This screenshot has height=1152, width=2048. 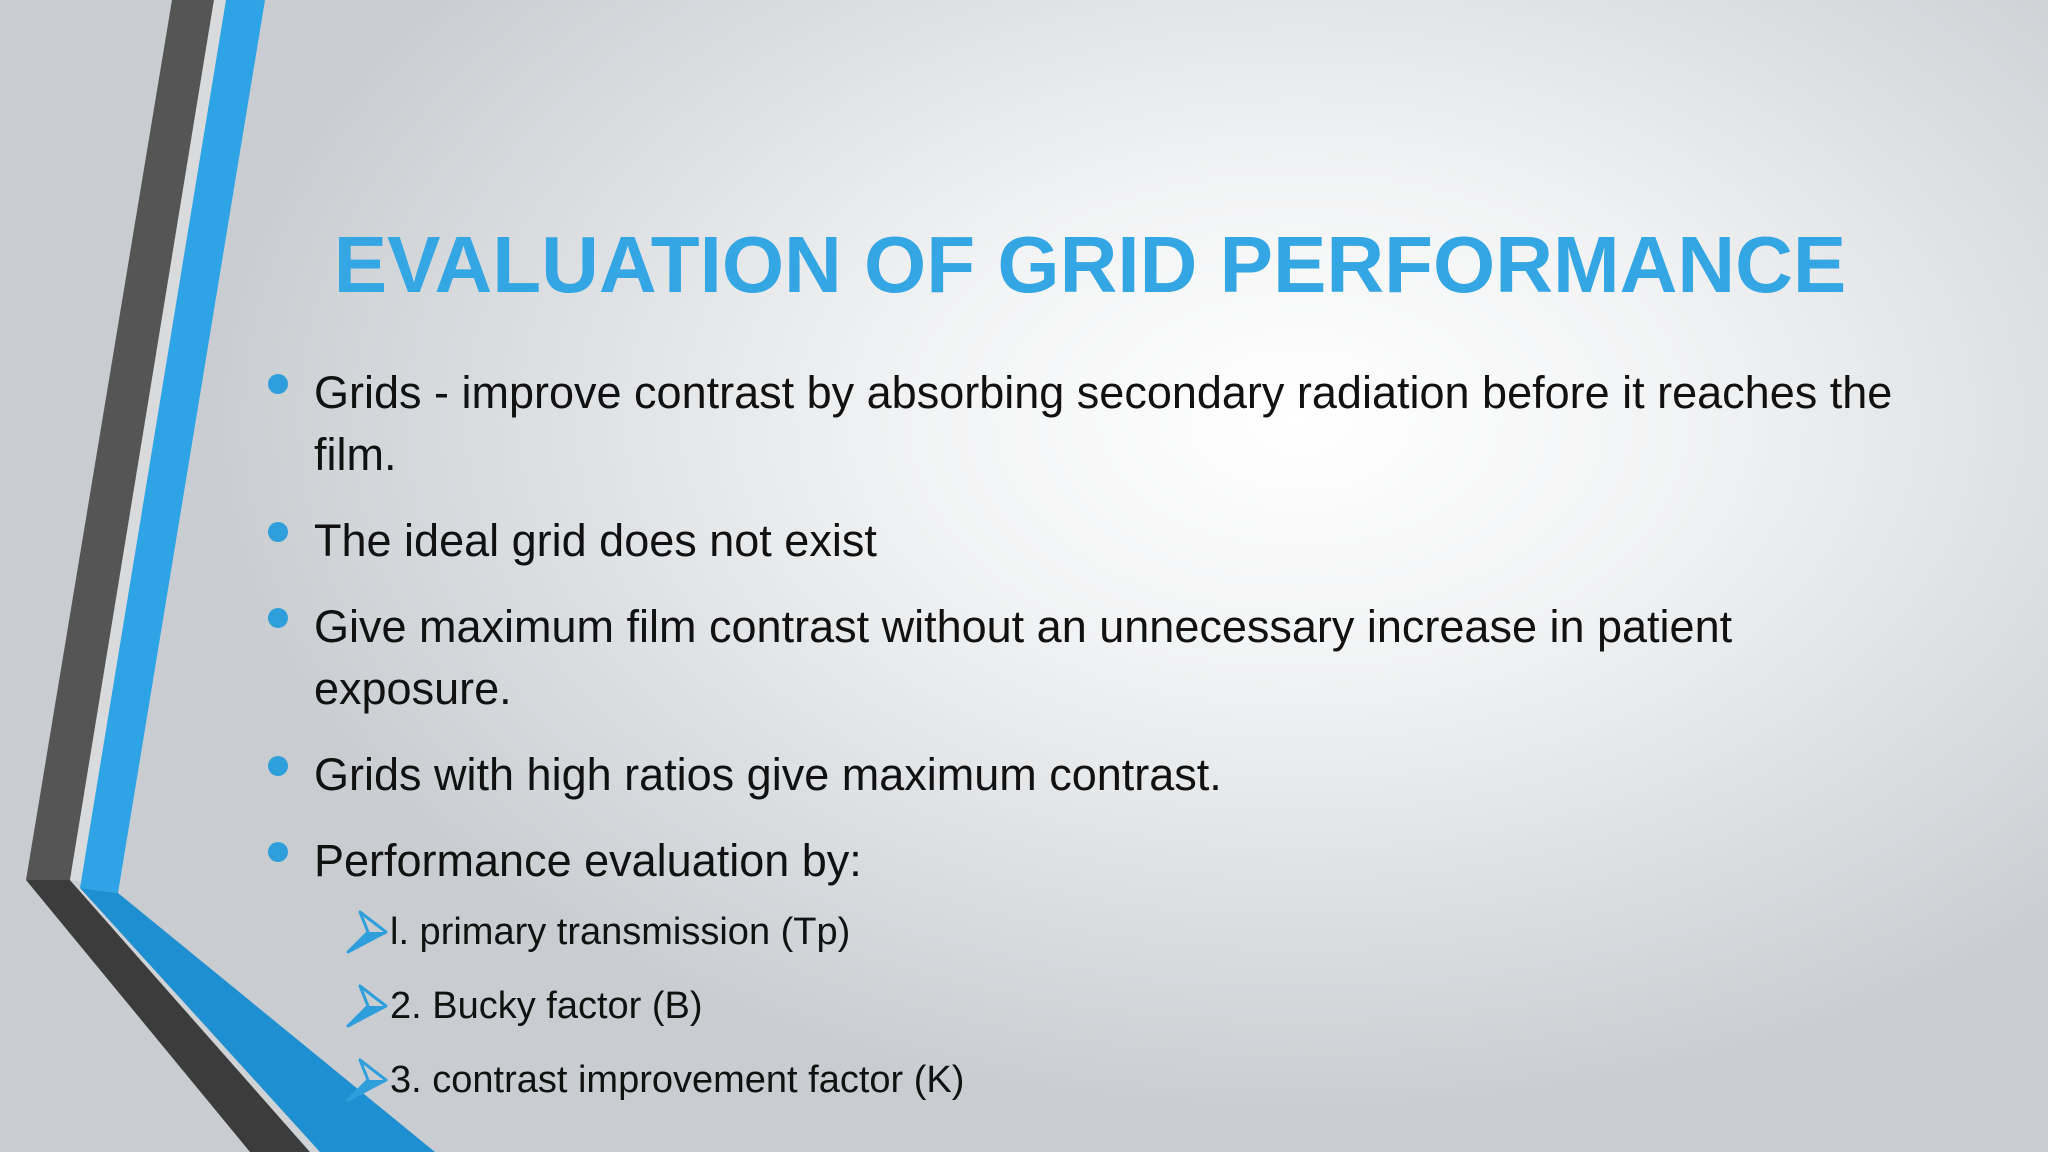 What do you see at coordinates (620, 932) in the screenshot?
I see `sub-bullet-text: l. primary transmission (Tp)` at bounding box center [620, 932].